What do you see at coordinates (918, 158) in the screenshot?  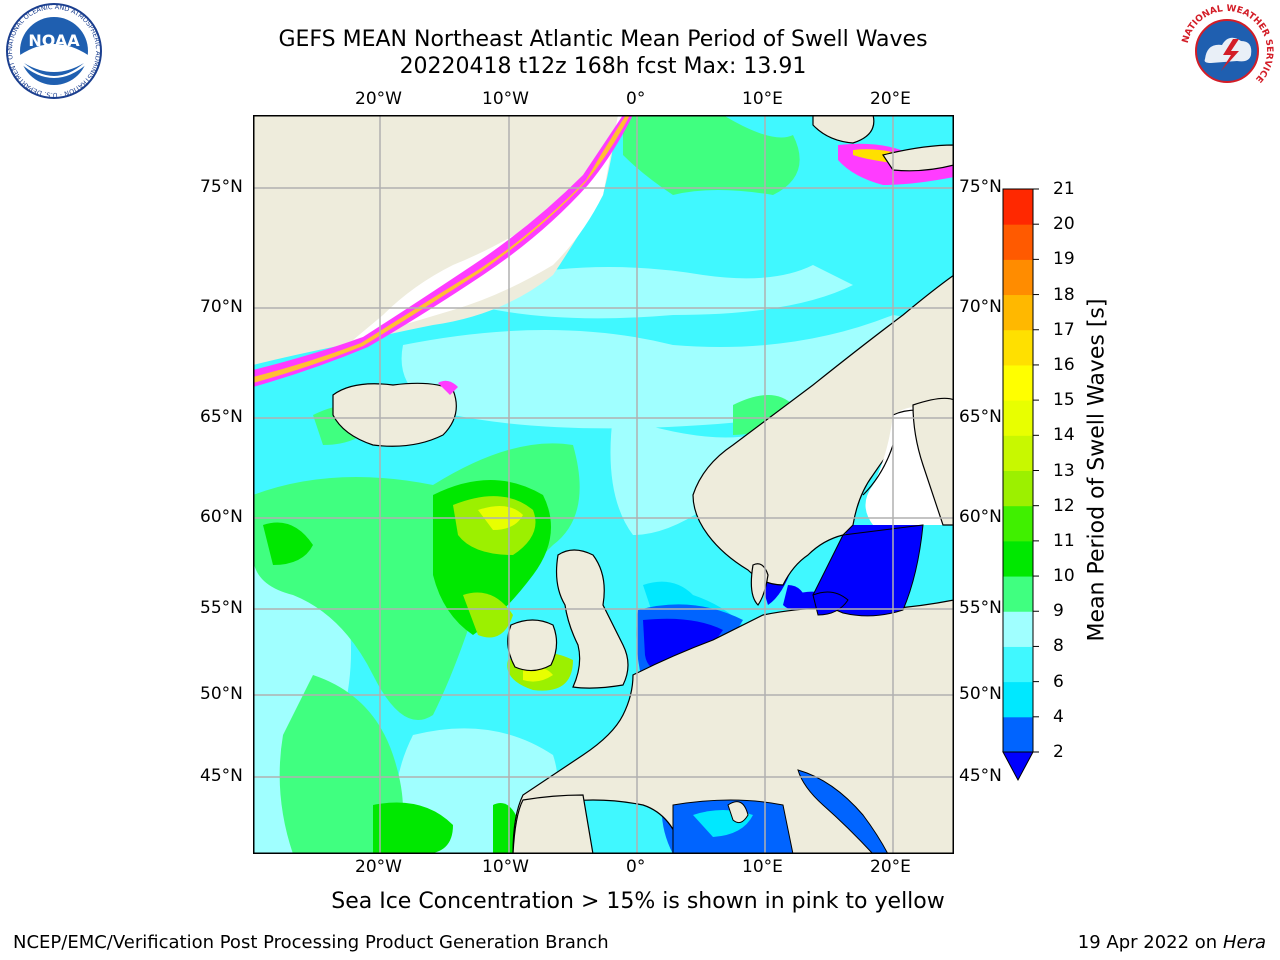 I see `franz-josef-land` at bounding box center [918, 158].